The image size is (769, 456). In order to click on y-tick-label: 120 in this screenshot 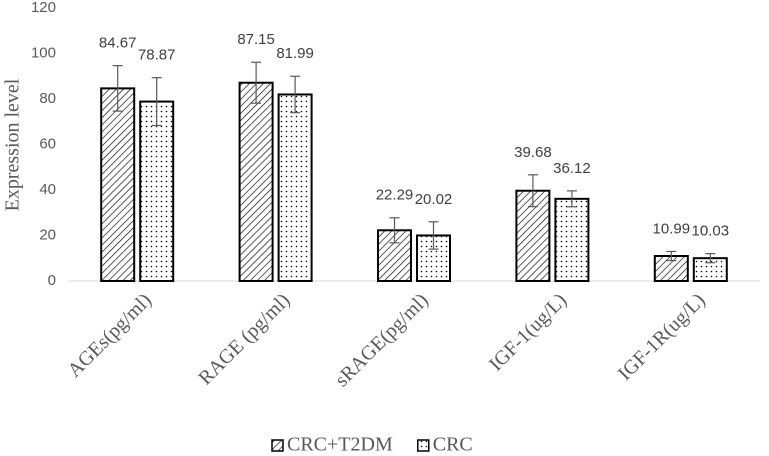, I will do `click(43, 8)`.